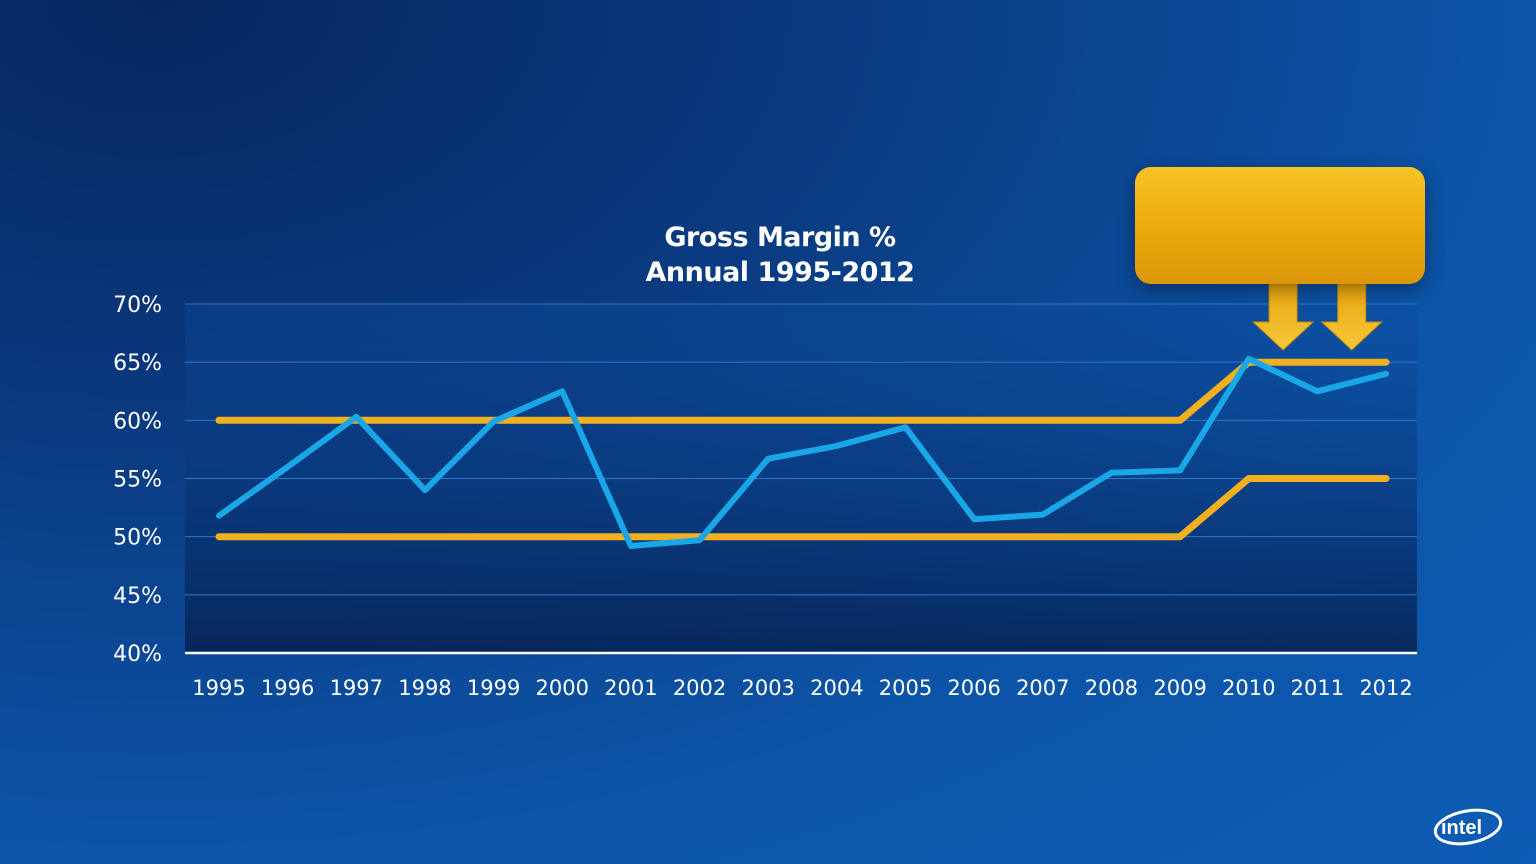 The height and width of the screenshot is (864, 1536). Describe the element at coordinates (137, 305) in the screenshot. I see `y-tick-label: 70%` at that location.